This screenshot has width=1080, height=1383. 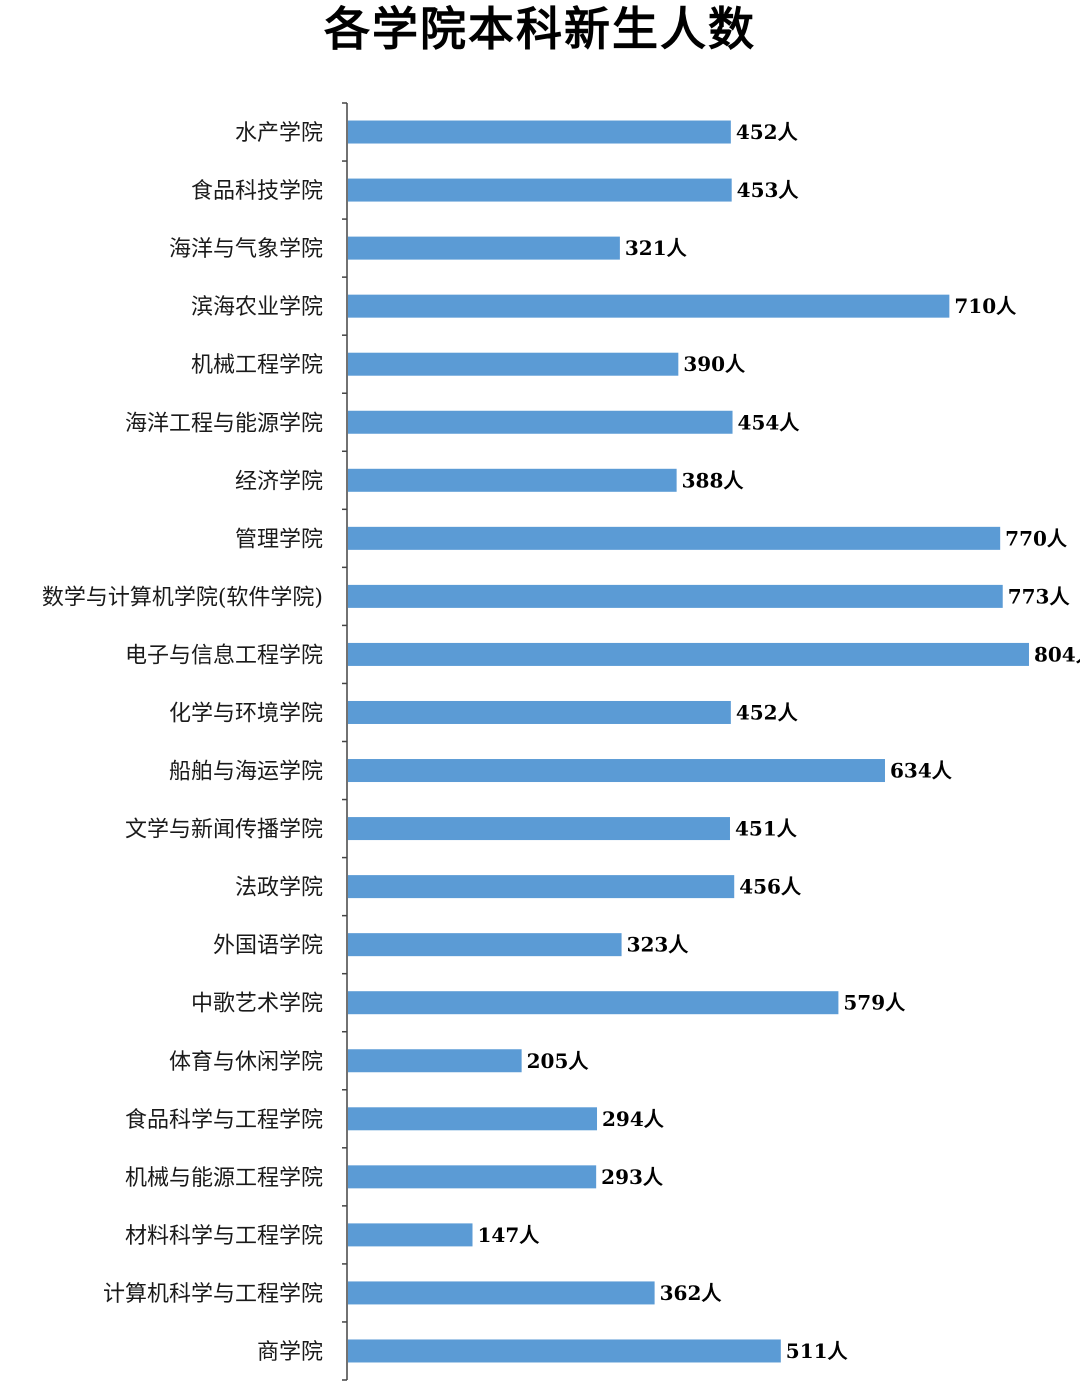 What do you see at coordinates (769, 422) in the screenshot?
I see `data-label: 454人` at bounding box center [769, 422].